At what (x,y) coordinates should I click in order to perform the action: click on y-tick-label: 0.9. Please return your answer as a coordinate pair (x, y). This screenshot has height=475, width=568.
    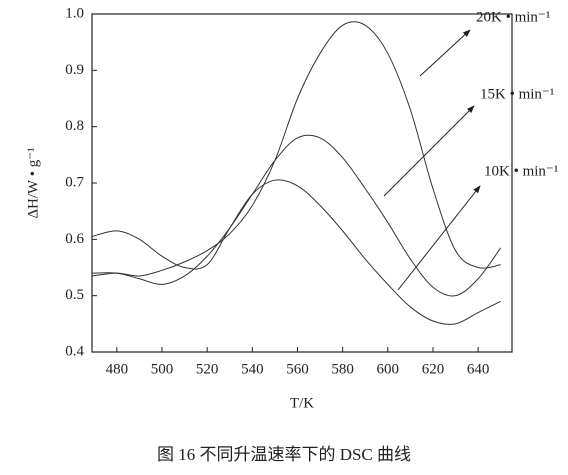
    Looking at the image, I should click on (74, 70).